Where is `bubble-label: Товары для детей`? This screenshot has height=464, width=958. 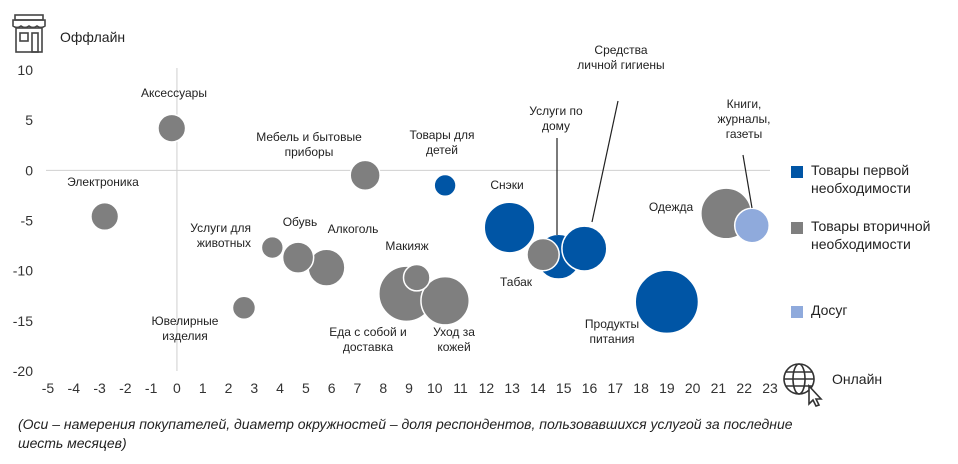 bubble-label: Товары для детей is located at coordinates (441, 142).